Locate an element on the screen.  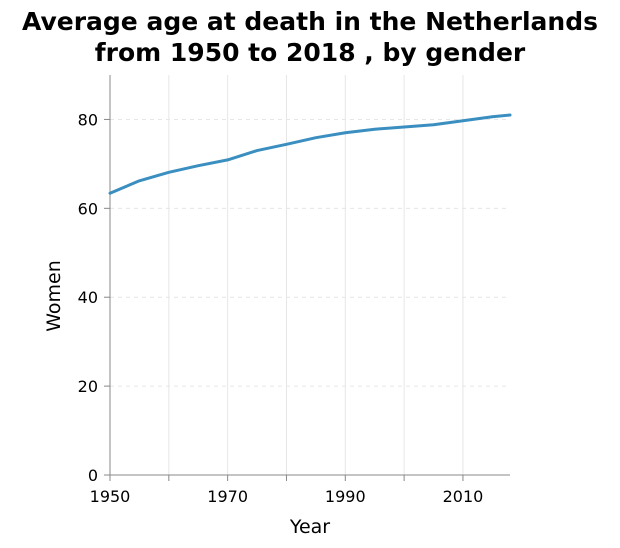
series-line is located at coordinates (310, 154).